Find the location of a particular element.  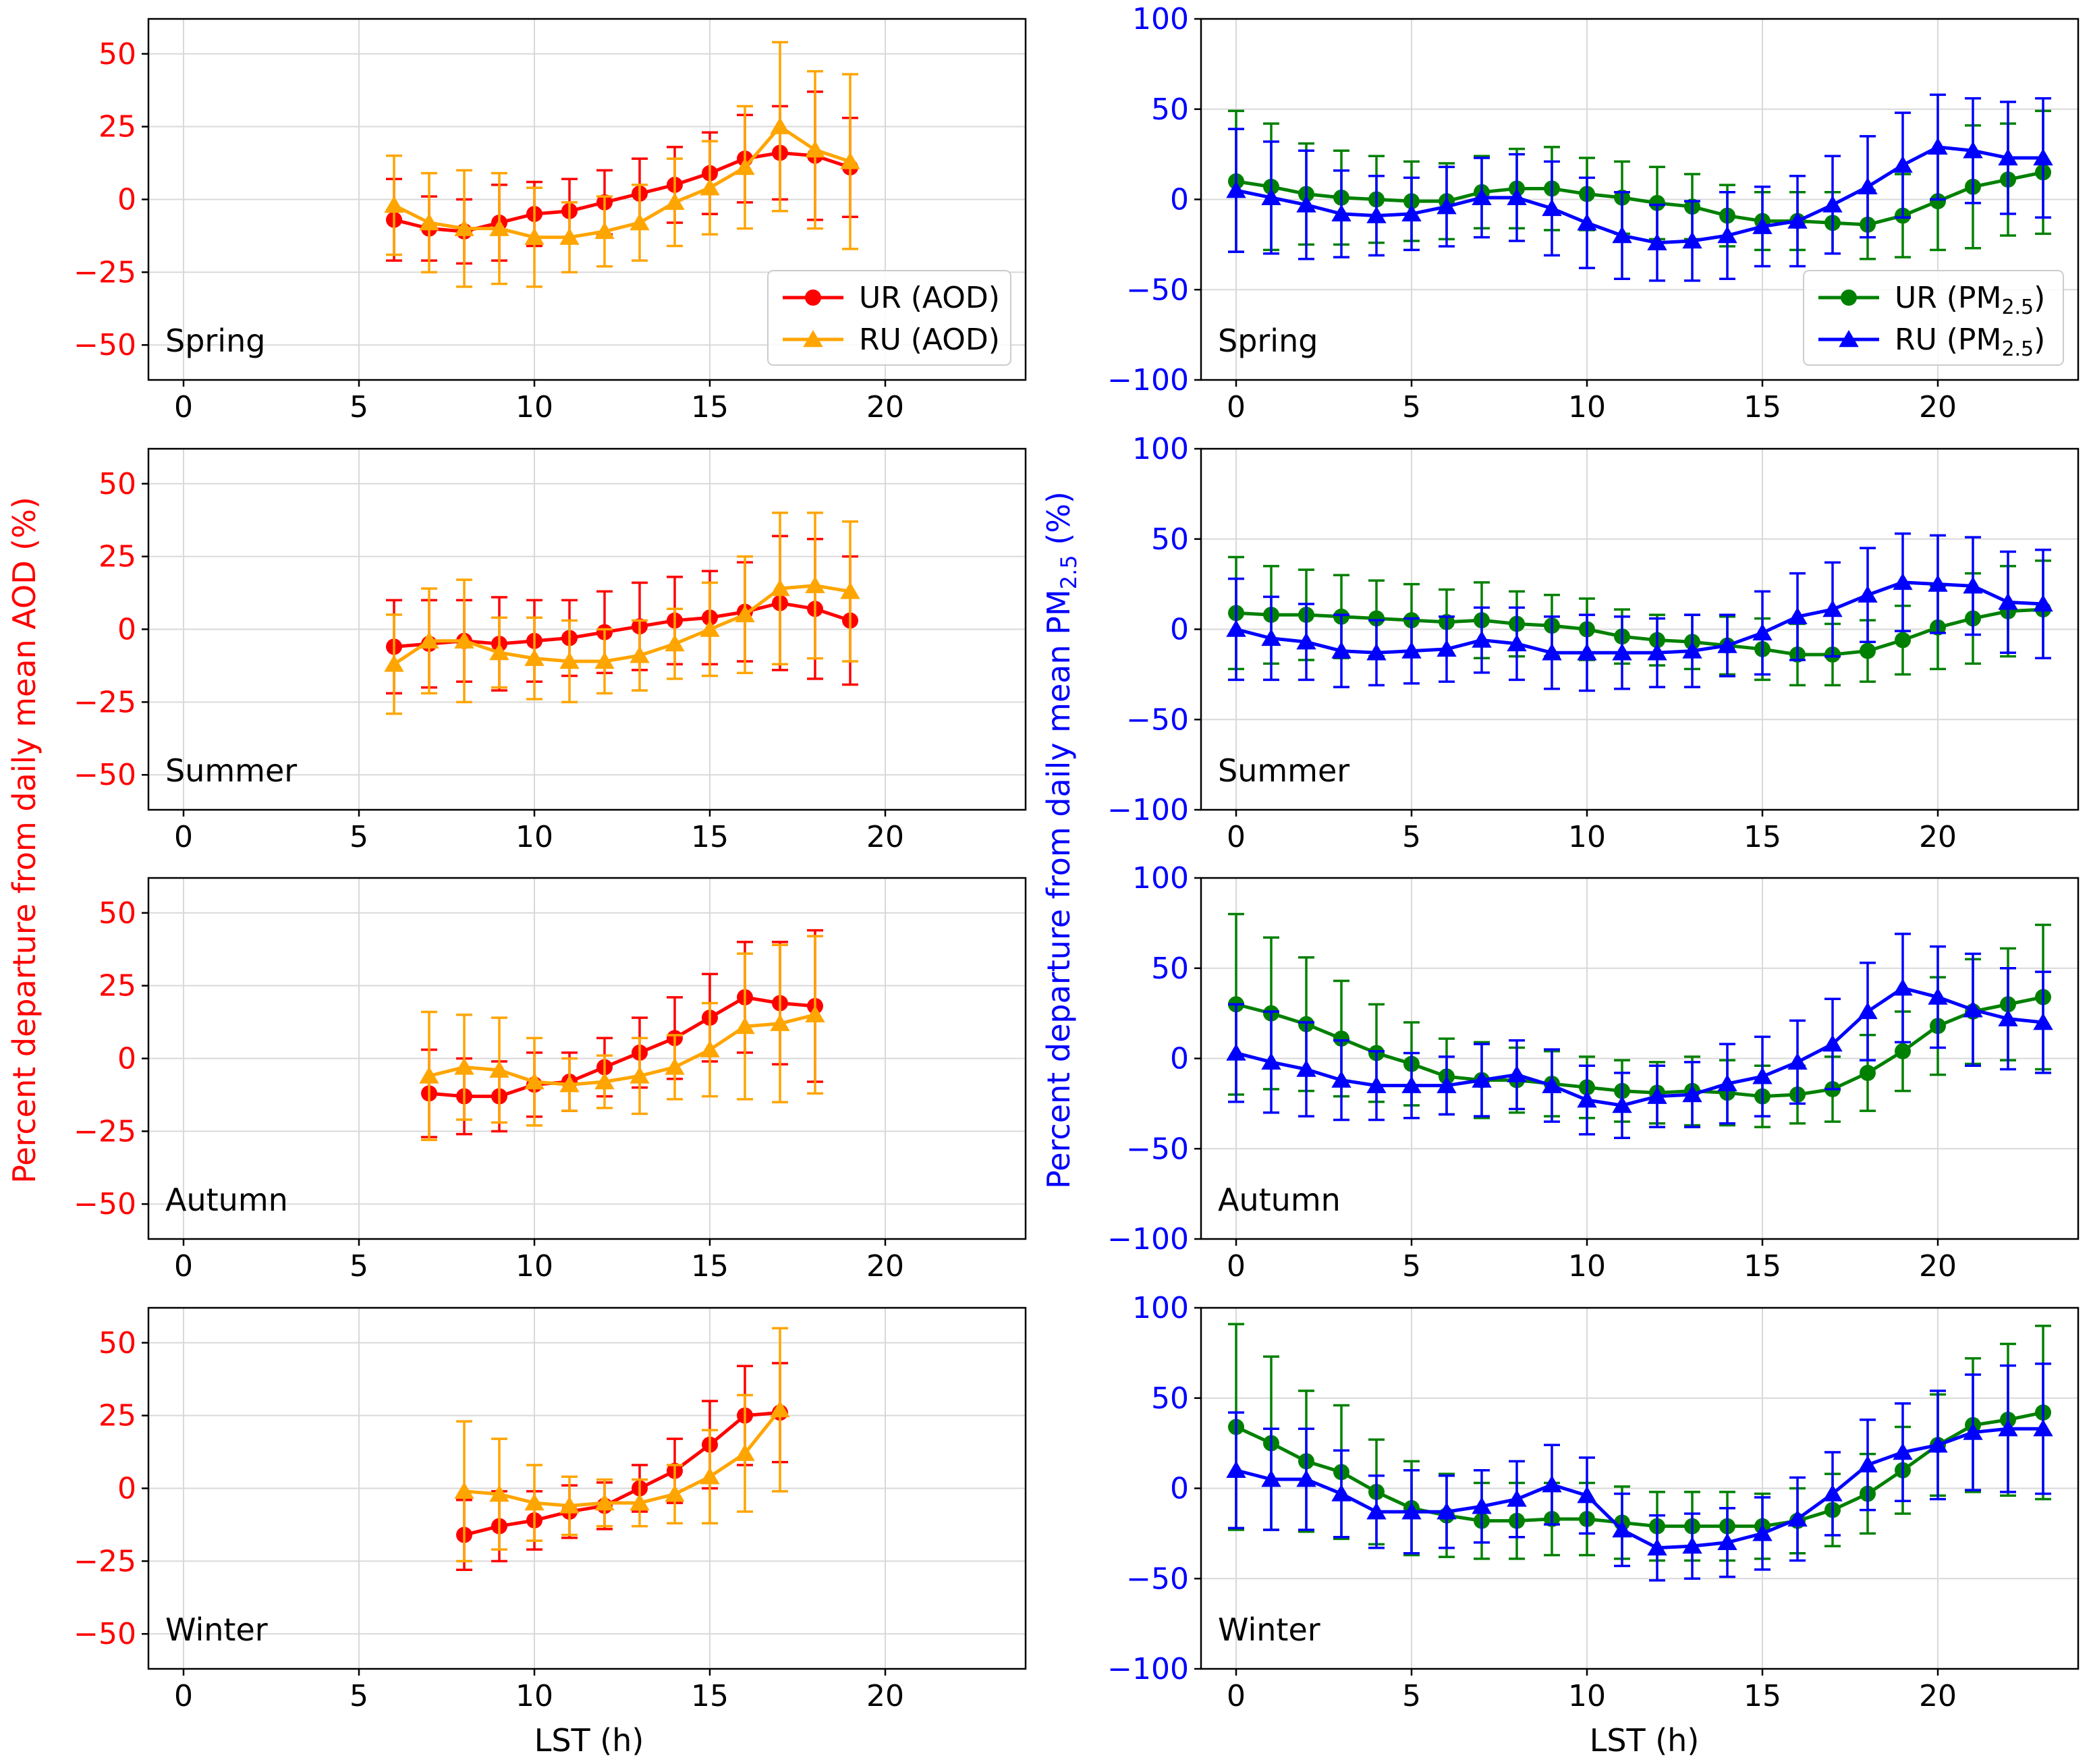

x-tick-label: 15 is located at coordinates (1763, 837).